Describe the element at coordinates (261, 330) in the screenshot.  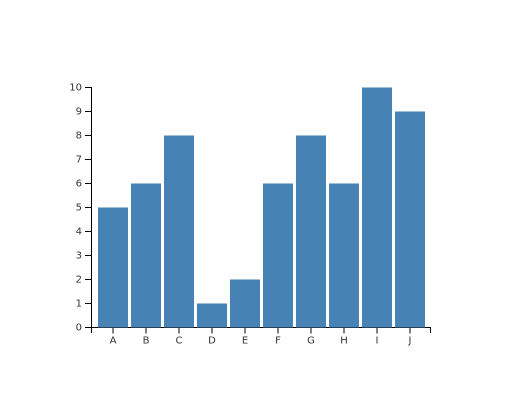
I see `x-axis` at that location.